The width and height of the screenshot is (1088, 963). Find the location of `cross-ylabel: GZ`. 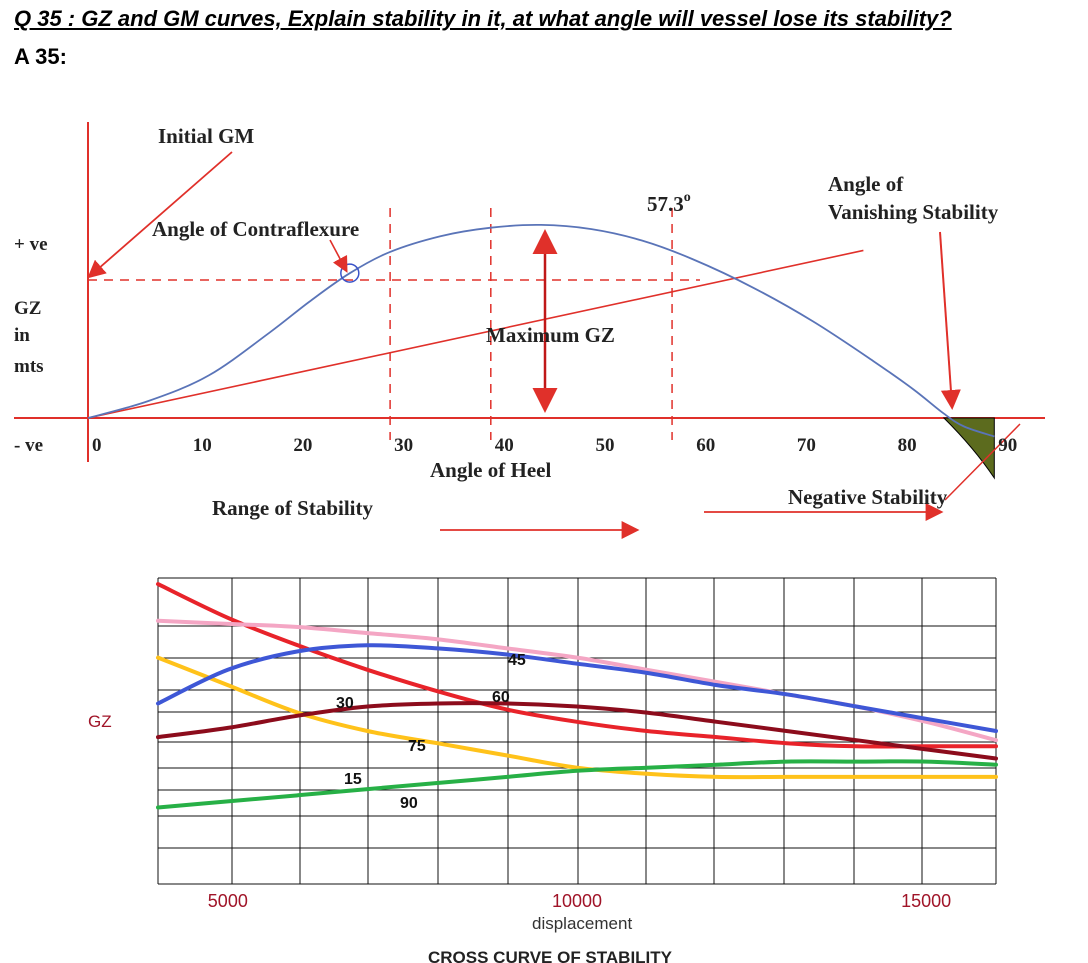

cross-ylabel: GZ is located at coordinates (100, 721).